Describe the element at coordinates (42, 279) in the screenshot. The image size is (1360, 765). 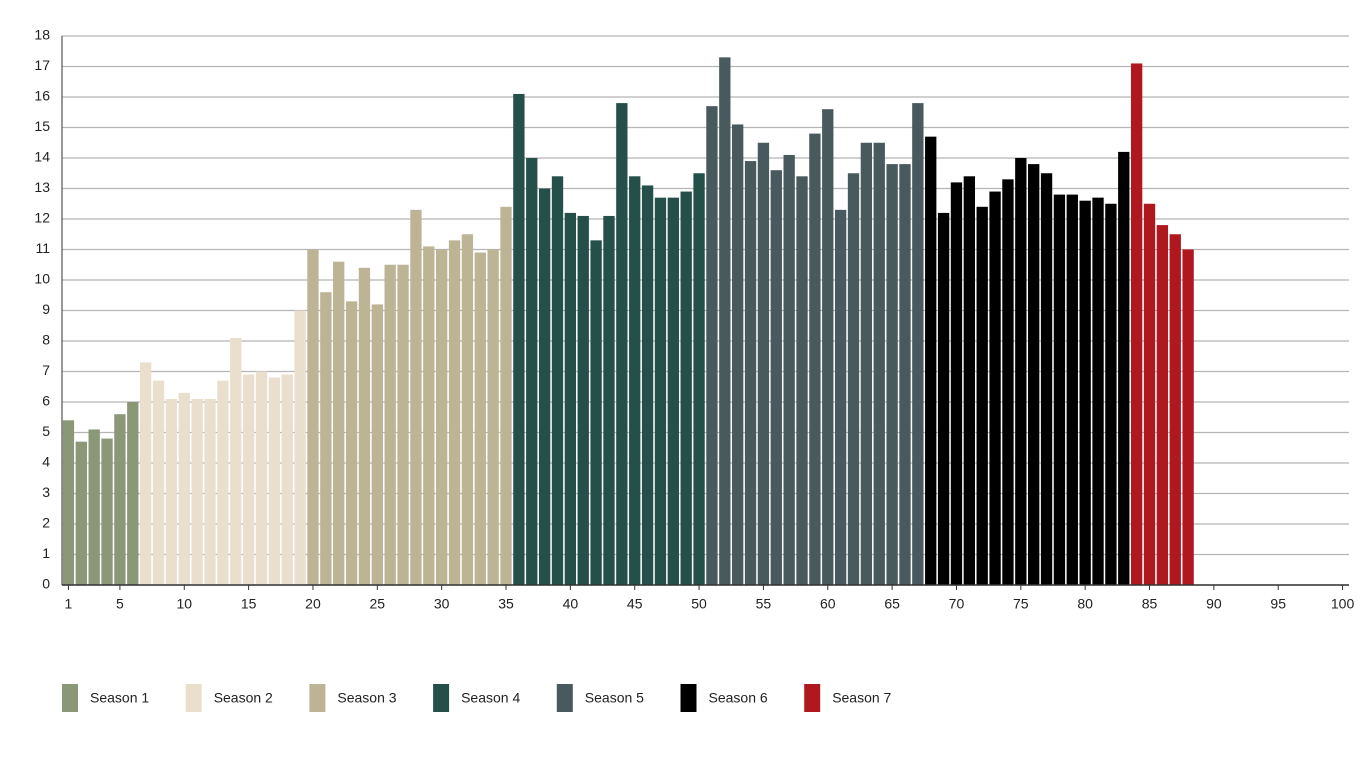
I see `y-tick-label: 10` at that location.